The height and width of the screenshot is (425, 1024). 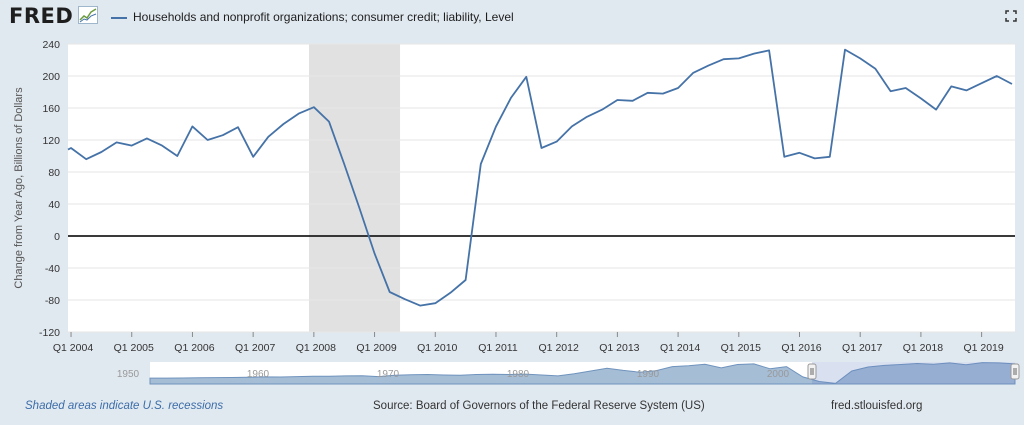 What do you see at coordinates (128, 374) in the screenshot?
I see `navigator-label: 1950` at bounding box center [128, 374].